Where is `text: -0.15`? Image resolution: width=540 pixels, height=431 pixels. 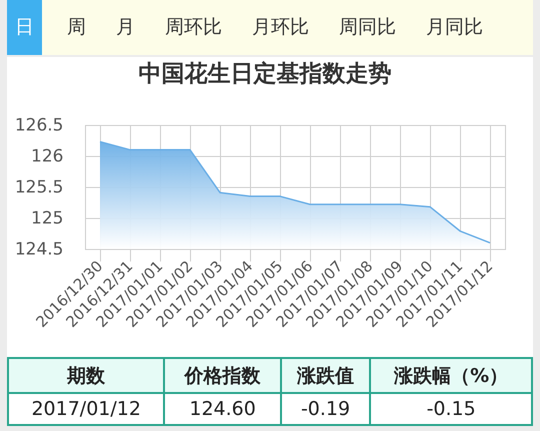 text: -0.15 is located at coordinates (451, 409).